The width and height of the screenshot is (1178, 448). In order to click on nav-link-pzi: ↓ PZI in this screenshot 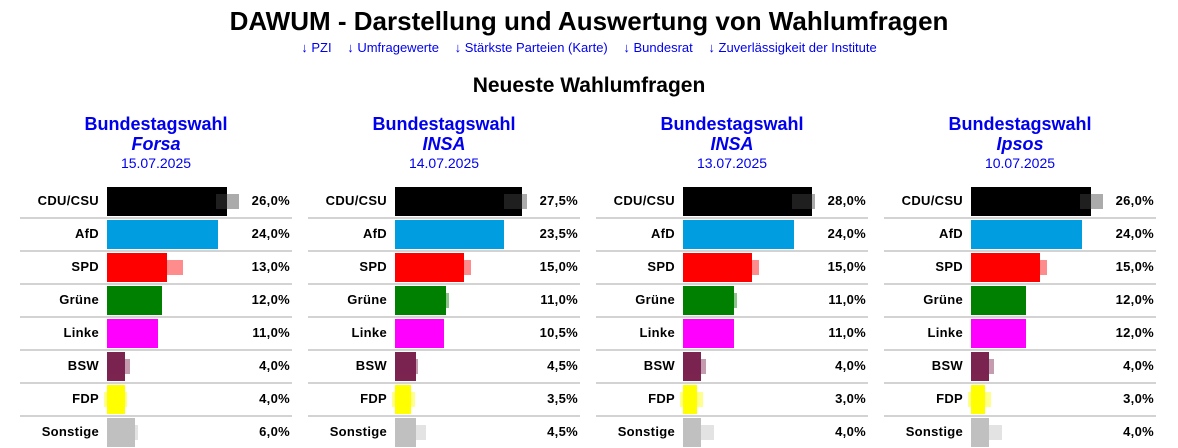, I will do `click(316, 47)`.